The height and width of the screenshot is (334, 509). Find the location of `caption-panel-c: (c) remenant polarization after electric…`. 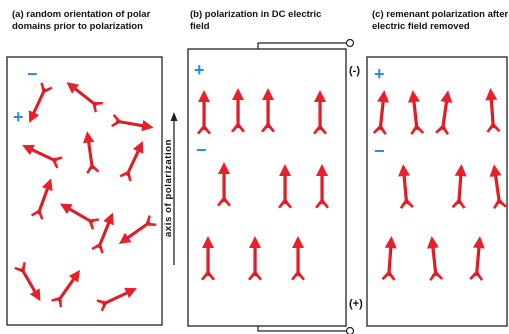

caption-panel-c: (c) remenant polarization after electric… is located at coordinates (440, 20).